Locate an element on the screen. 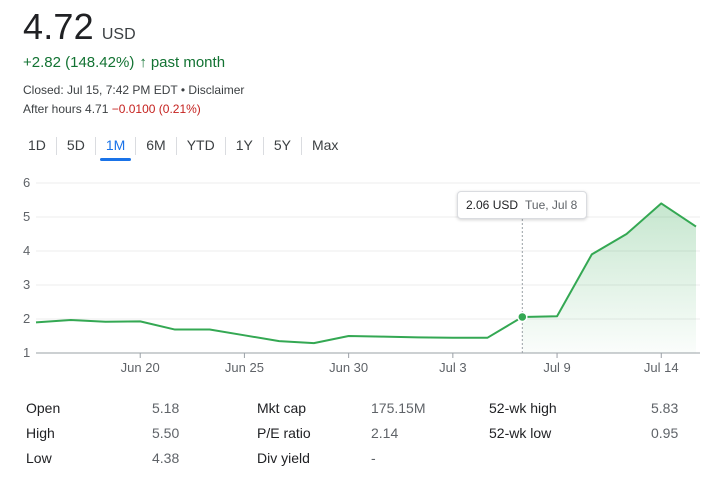 The width and height of the screenshot is (720, 484). y-tick-label: 3 is located at coordinates (26, 284).